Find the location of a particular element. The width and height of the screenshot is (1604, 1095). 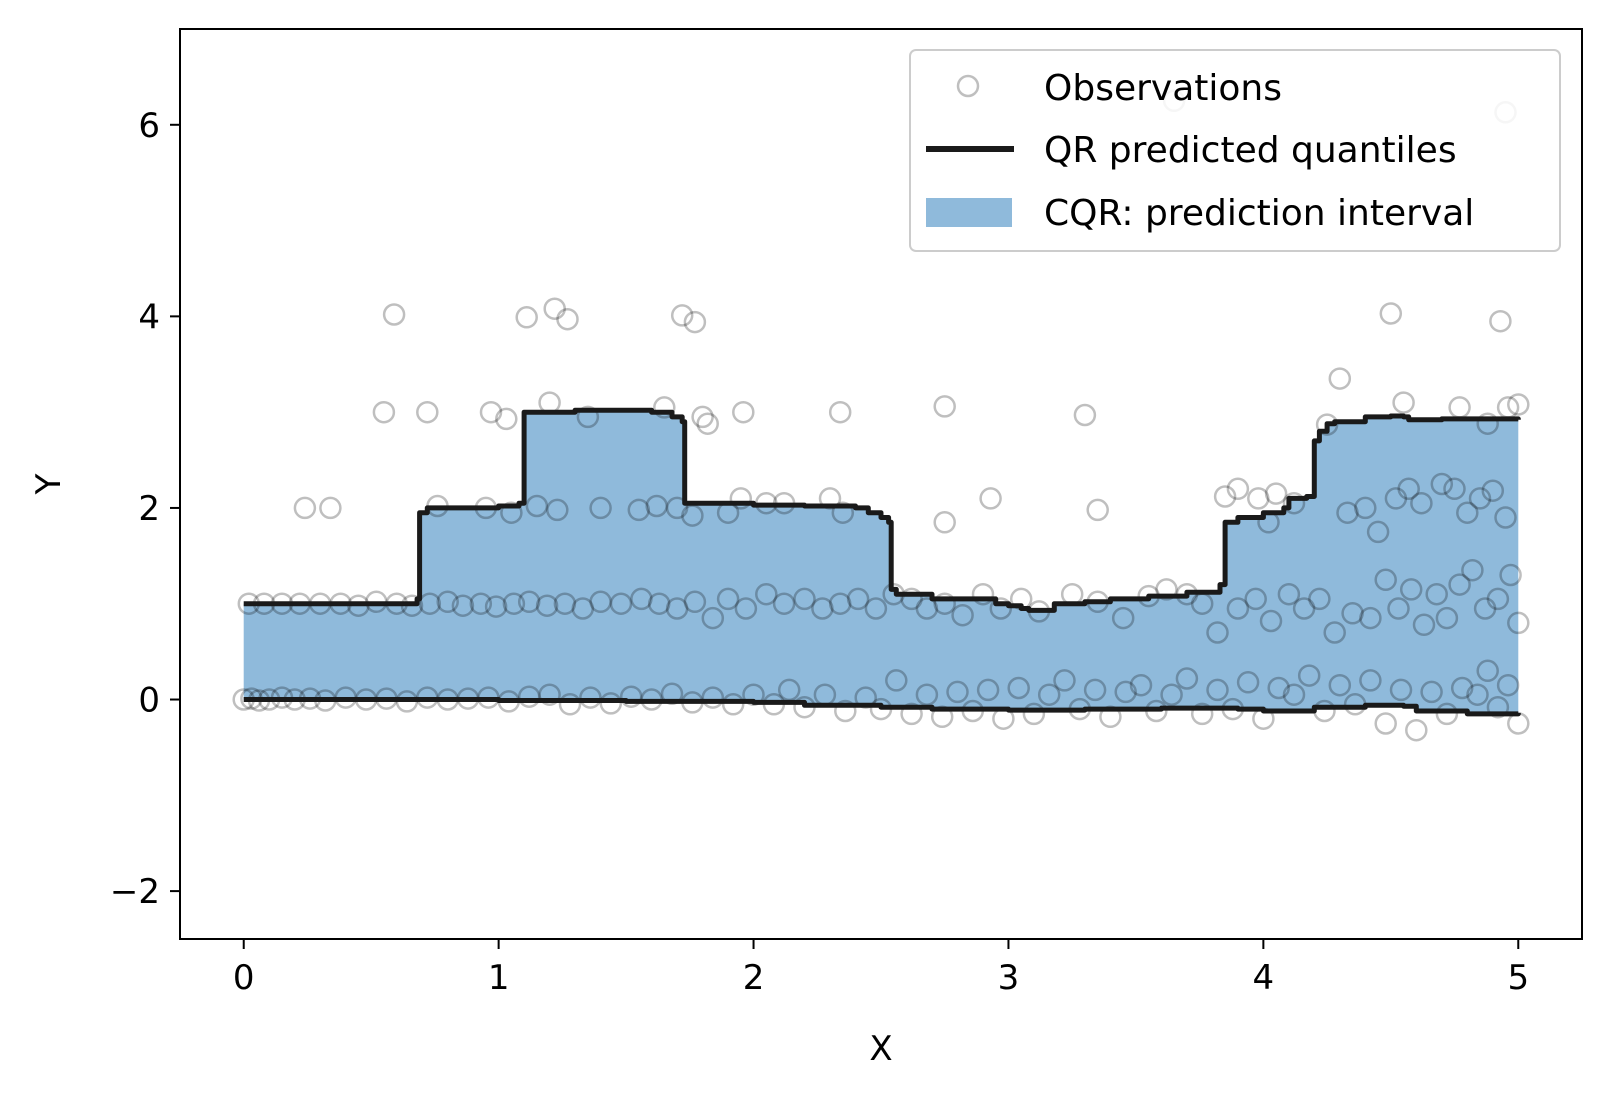

legend-quantiles-label: QR predicted quantiles is located at coordinates (1250, 150).